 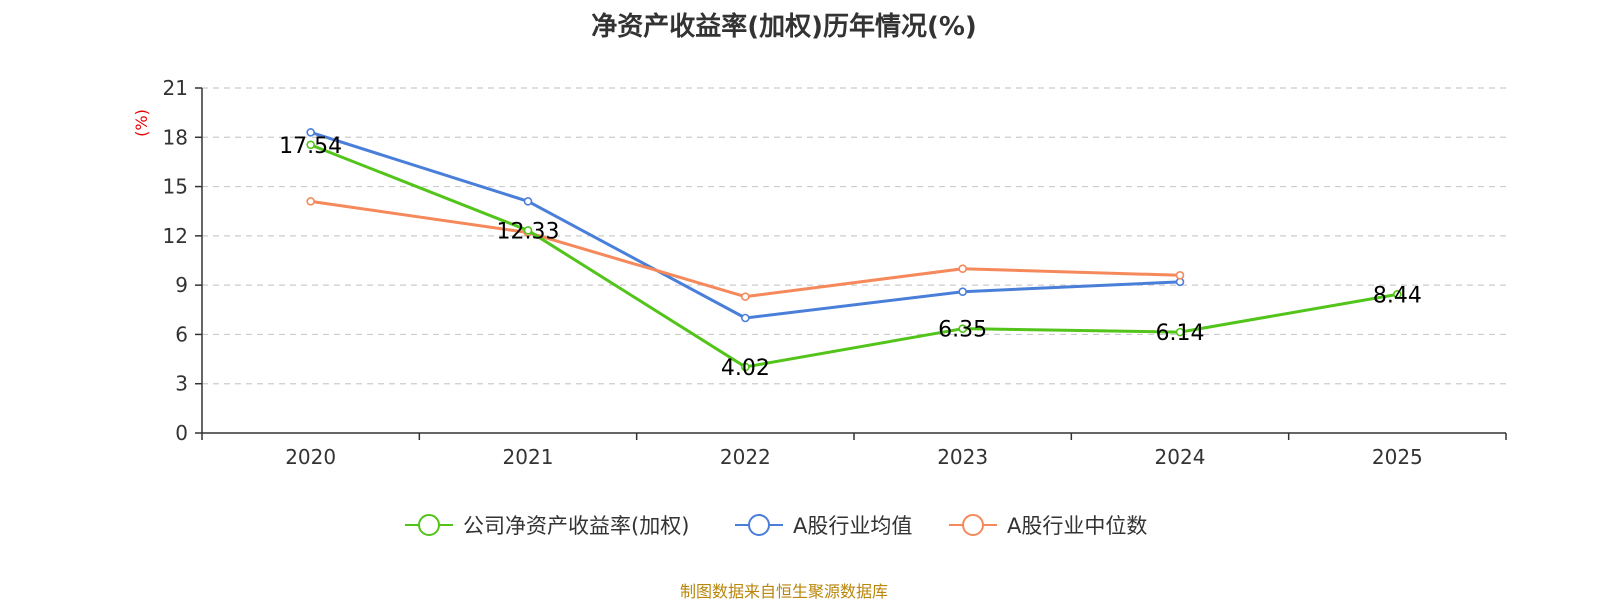 I want to click on y-axis-label: (%), so click(x=141, y=123).